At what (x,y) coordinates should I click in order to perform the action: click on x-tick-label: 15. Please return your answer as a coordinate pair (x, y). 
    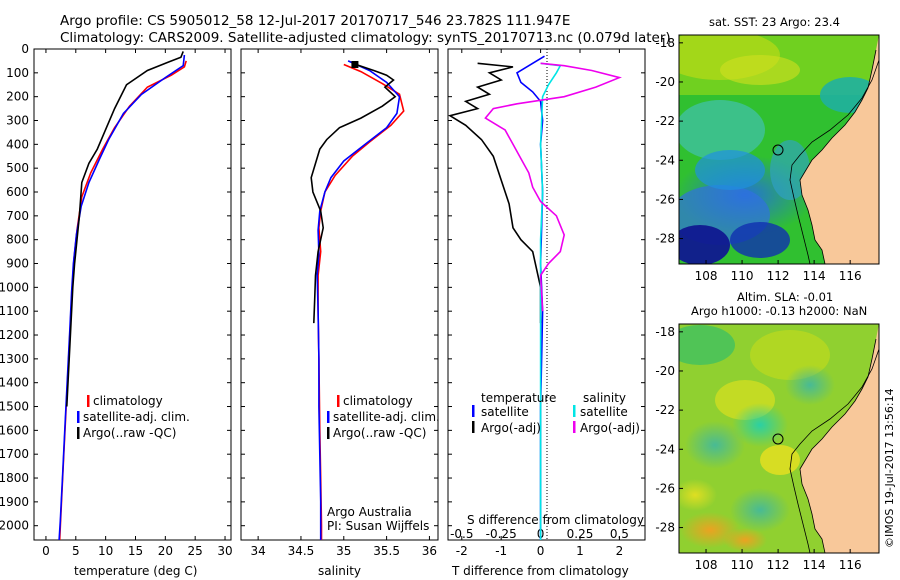
    Looking at the image, I should click on (135, 551).